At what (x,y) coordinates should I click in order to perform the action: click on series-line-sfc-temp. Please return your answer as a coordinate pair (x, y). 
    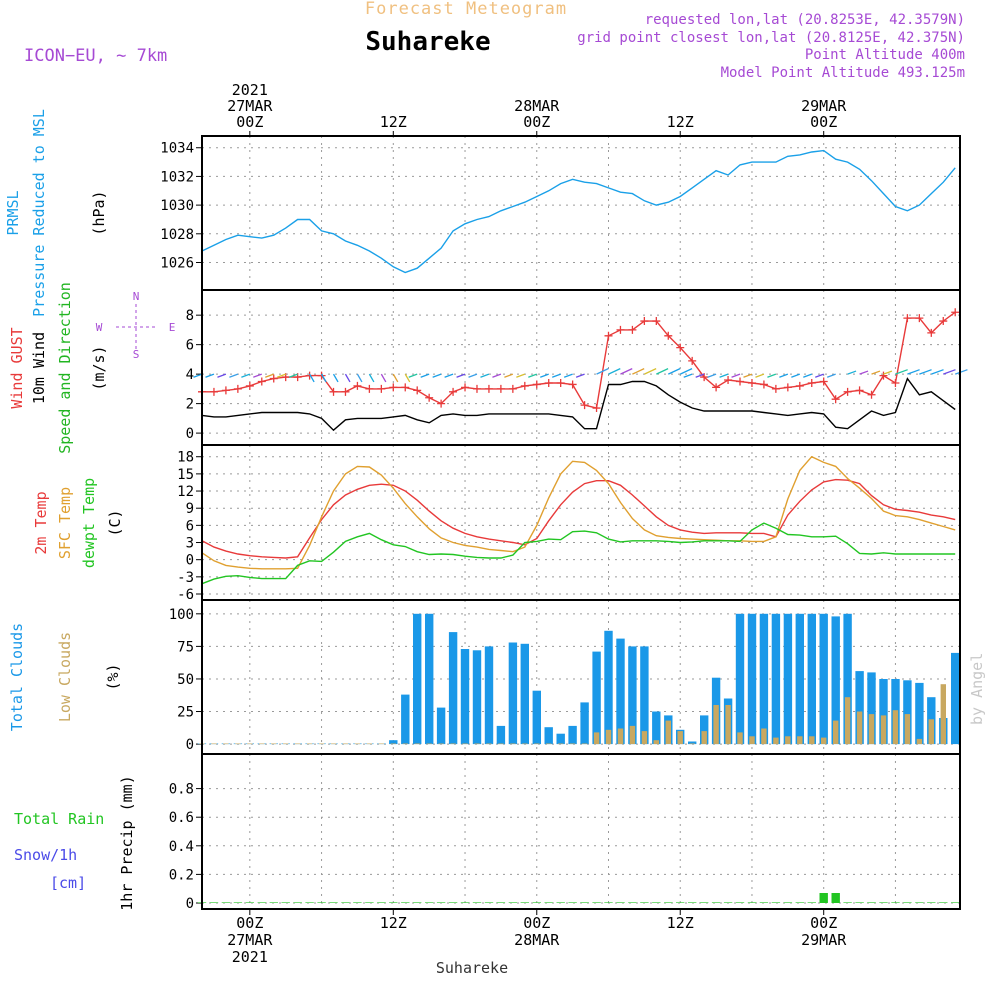
    Looking at the image, I should click on (578, 512).